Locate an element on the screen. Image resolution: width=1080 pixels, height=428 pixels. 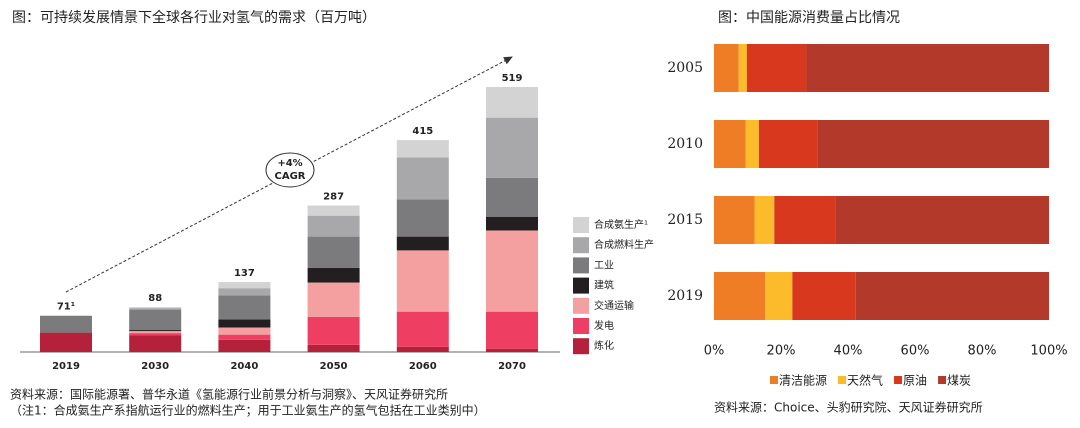
x-tick-label: 2040 is located at coordinates (244, 366).